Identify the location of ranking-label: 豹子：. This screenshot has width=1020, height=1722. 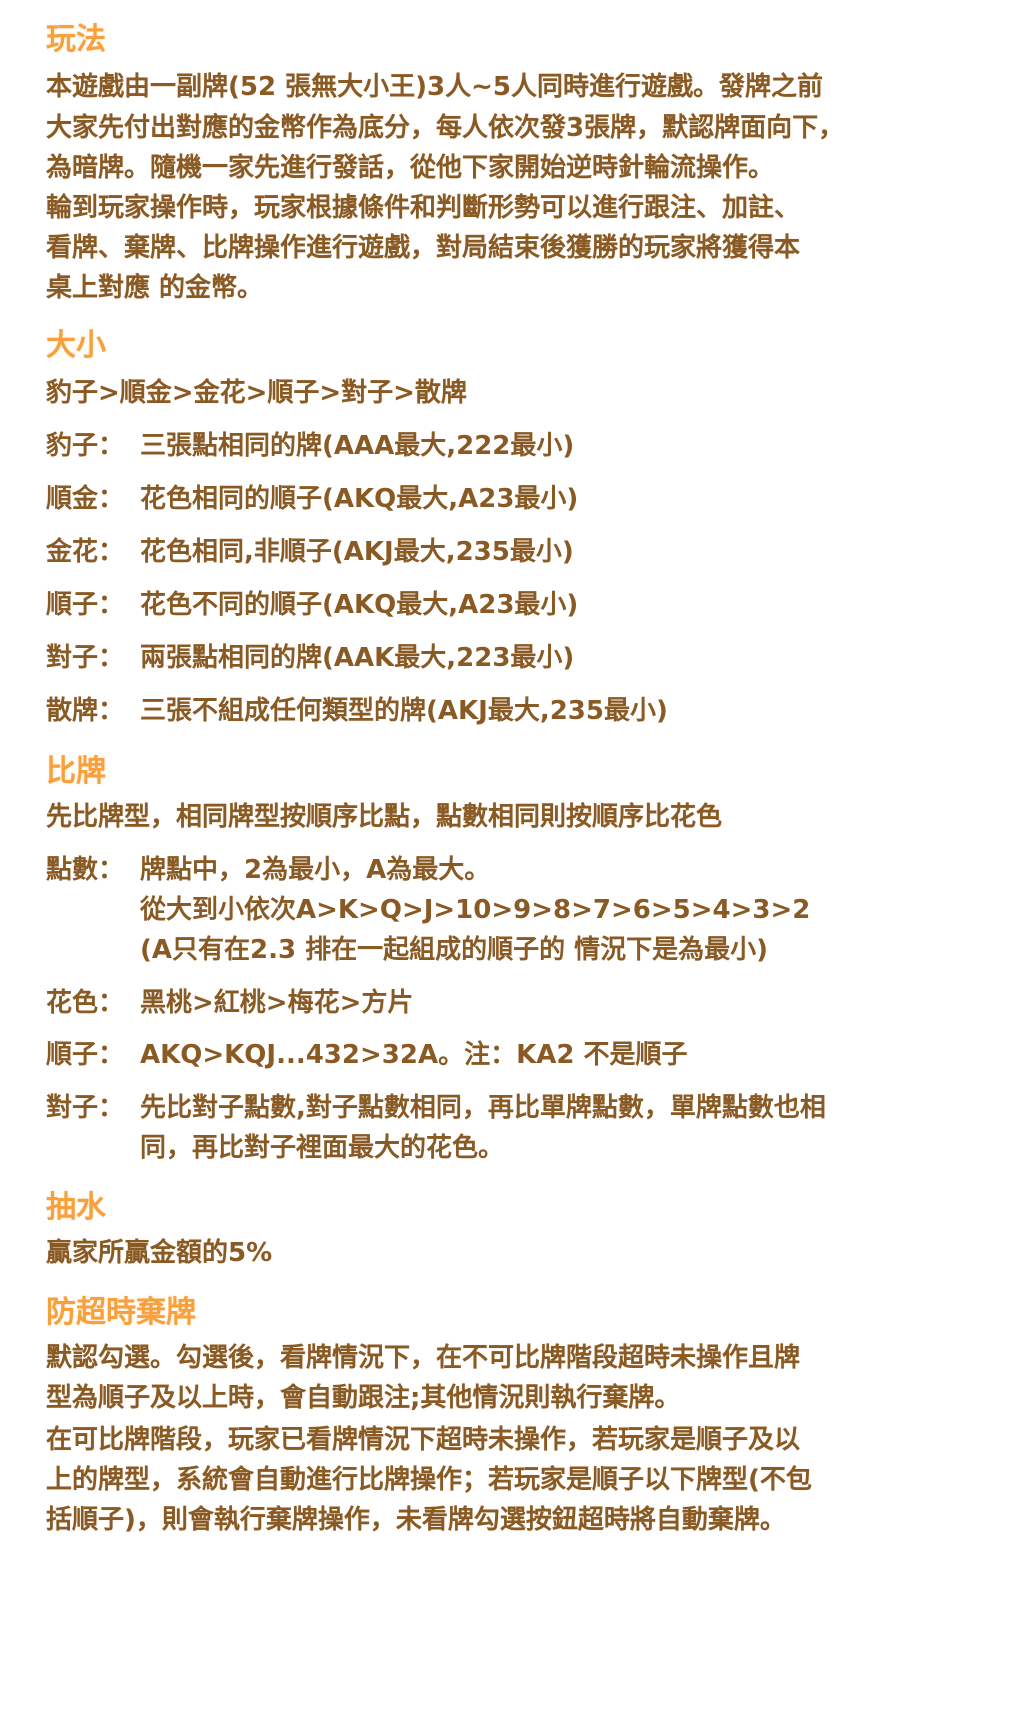
(85, 446).